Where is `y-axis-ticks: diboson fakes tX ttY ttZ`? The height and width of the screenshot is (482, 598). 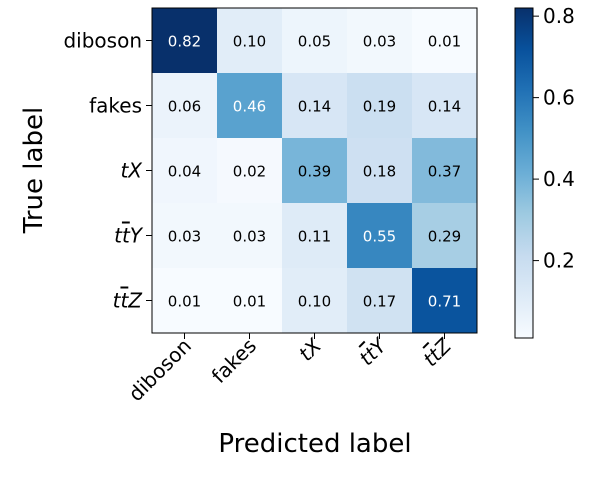 y-axis-ticks: diboson fakes tX ttY ttZ is located at coordinates (107, 171).